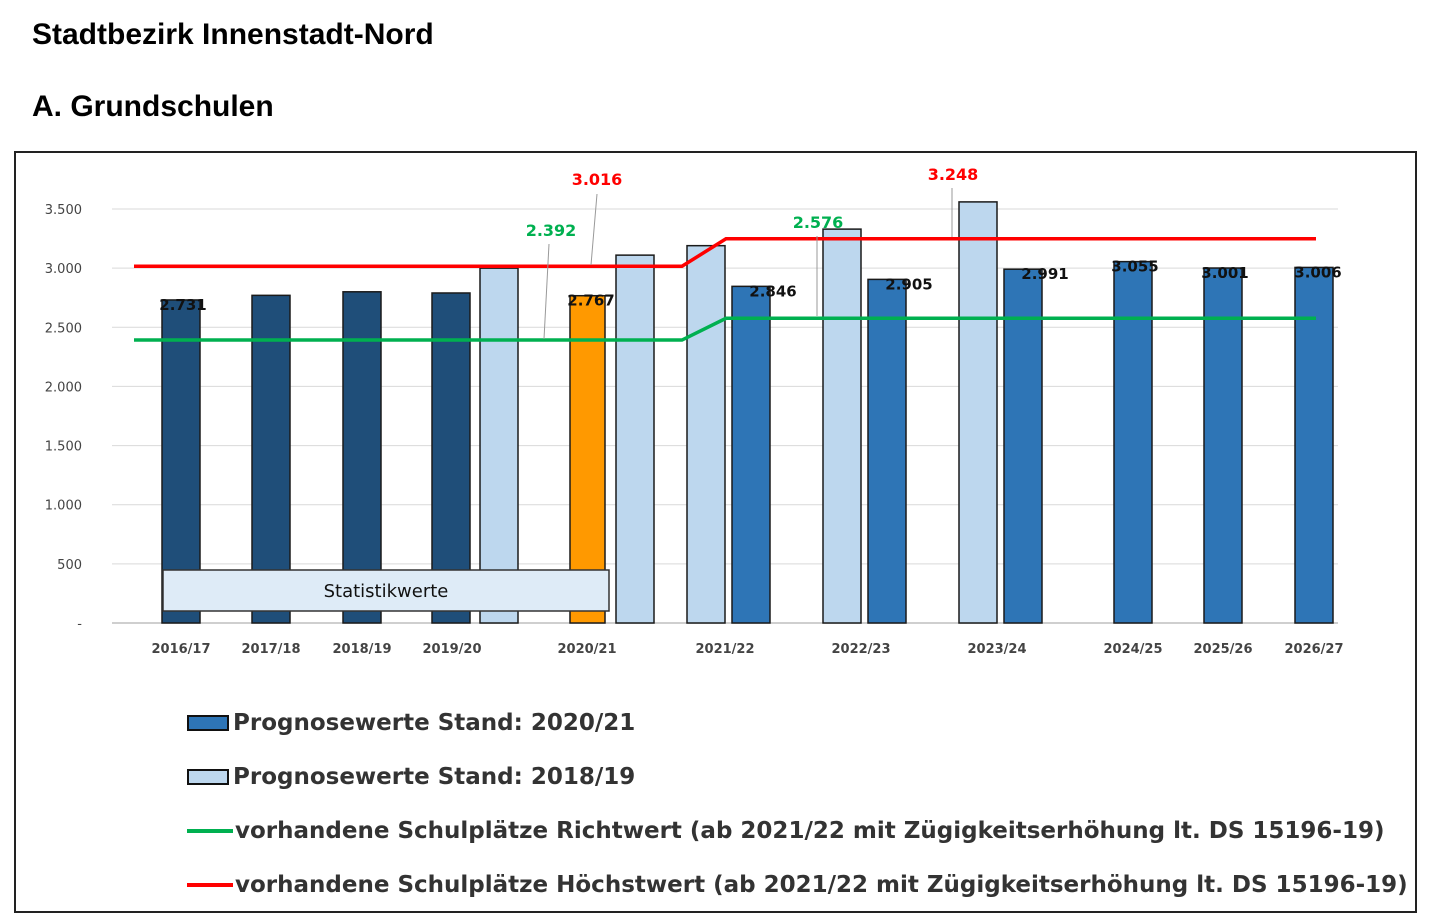  I want to click on callout-label: 3.248, so click(953, 174).